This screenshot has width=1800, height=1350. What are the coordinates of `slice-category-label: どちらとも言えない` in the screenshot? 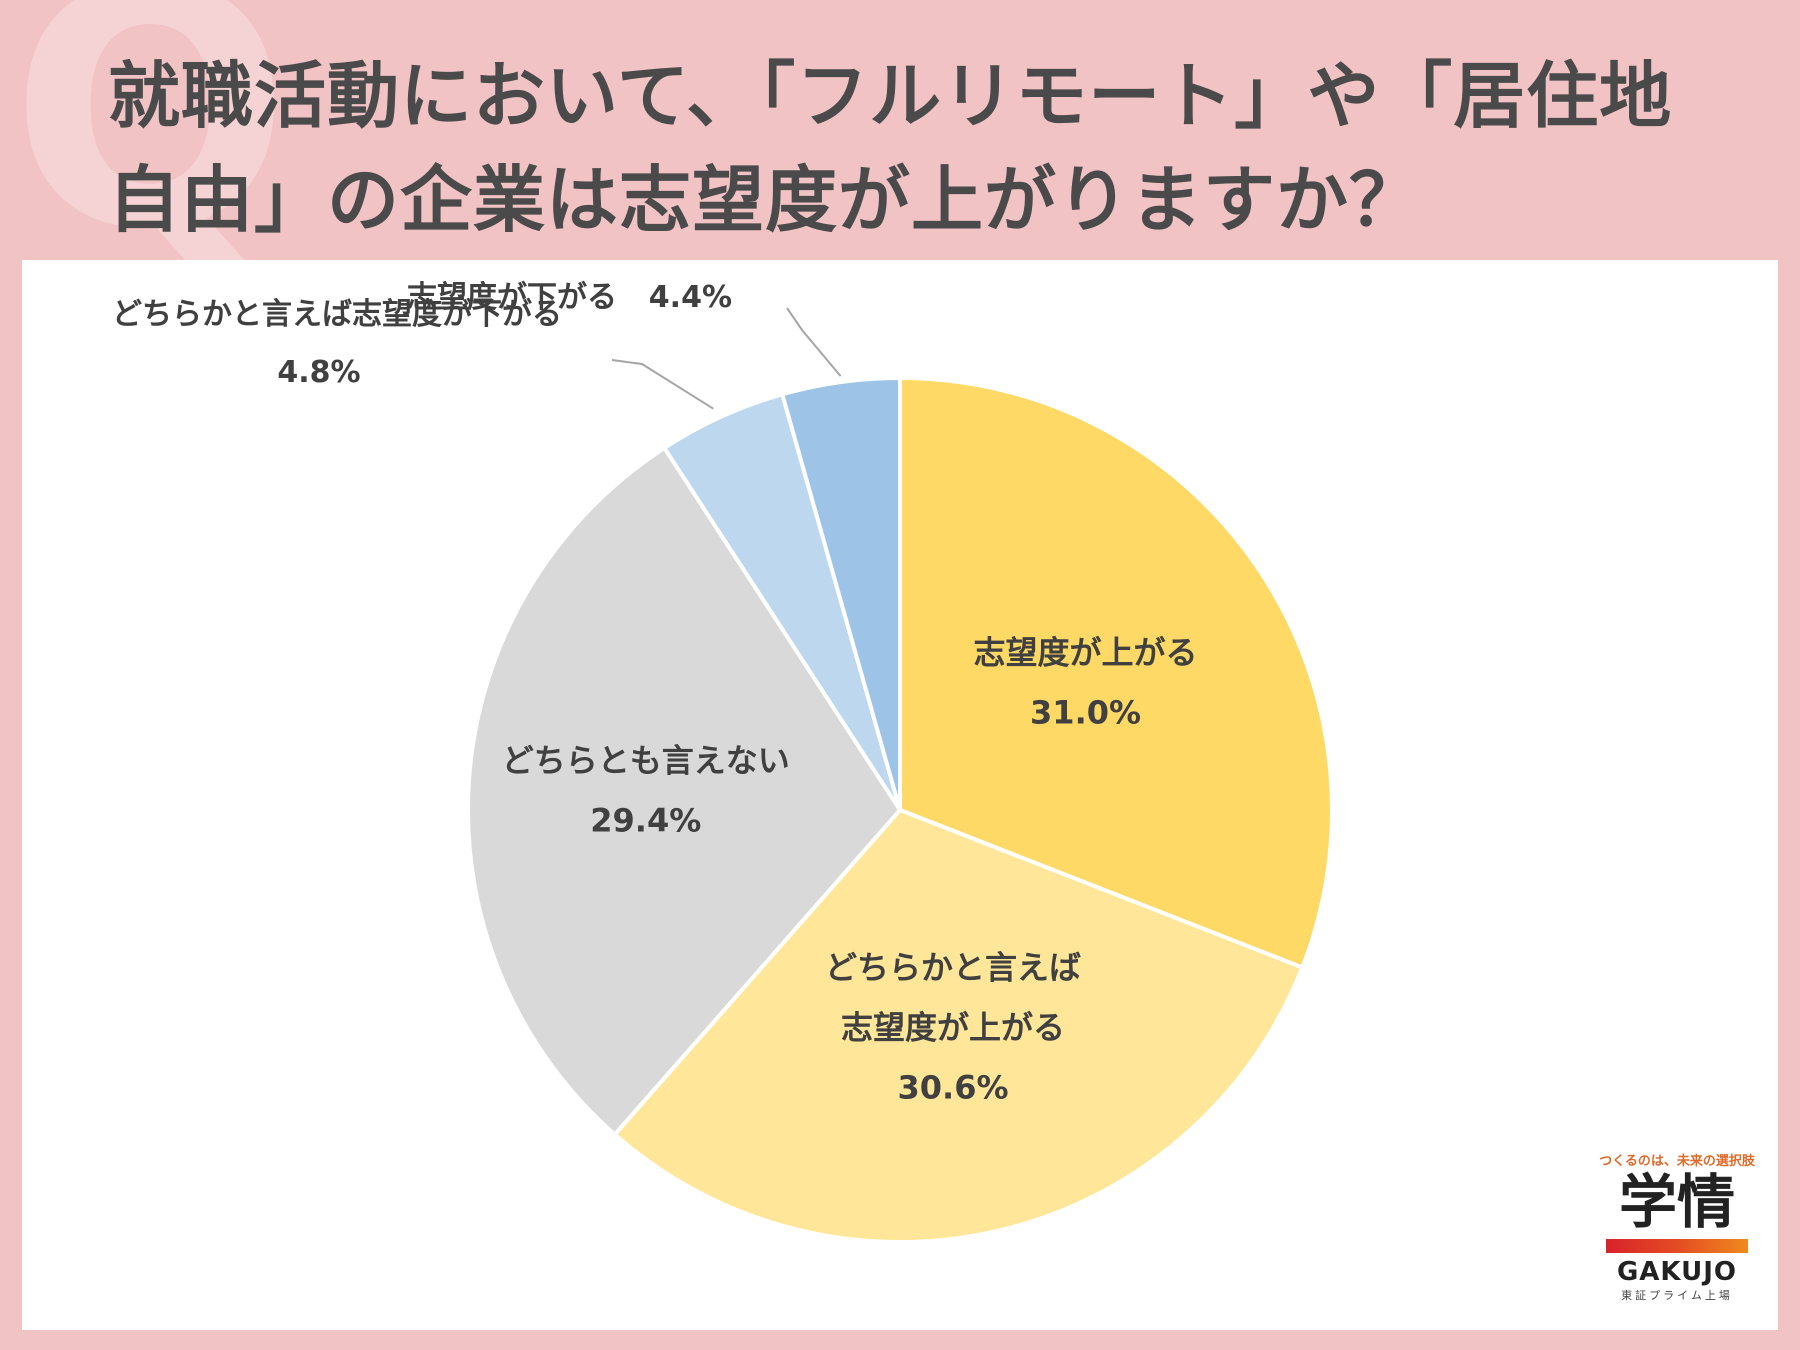 It's located at (646, 761).